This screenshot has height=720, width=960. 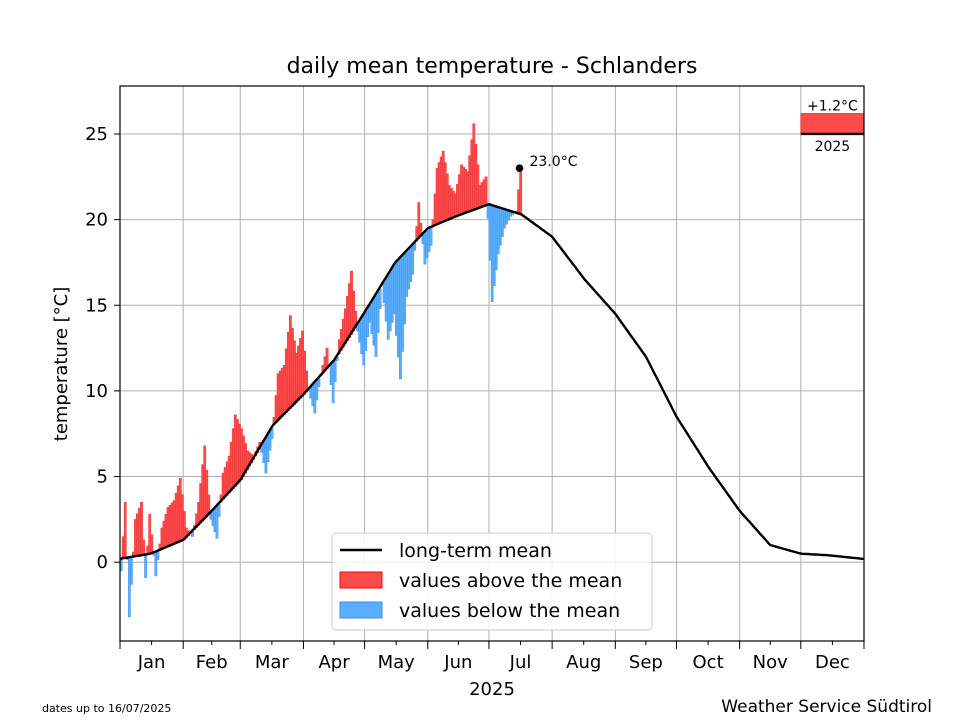 I want to click on x-tick-label: Apr, so click(x=334, y=662).